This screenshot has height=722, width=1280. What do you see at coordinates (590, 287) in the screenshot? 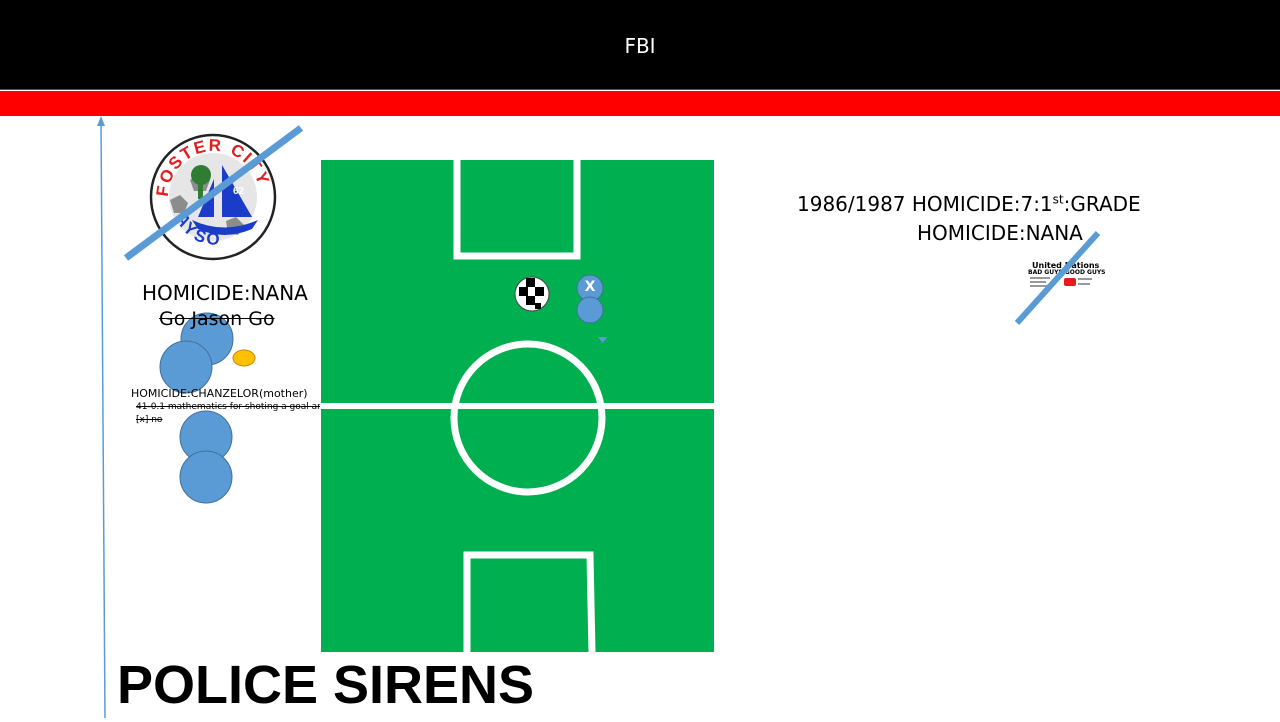
I see `player-x-label: X` at bounding box center [590, 287].